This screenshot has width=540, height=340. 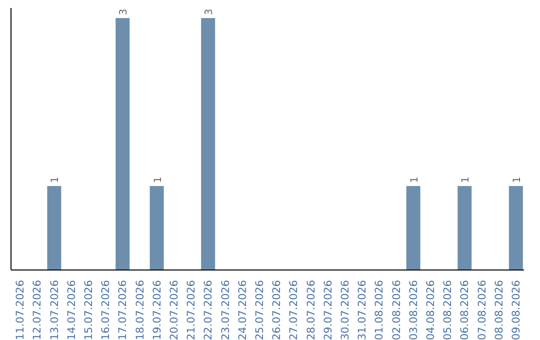 I want to click on x-tick-label: 13.07.2026, so click(x=54, y=310).